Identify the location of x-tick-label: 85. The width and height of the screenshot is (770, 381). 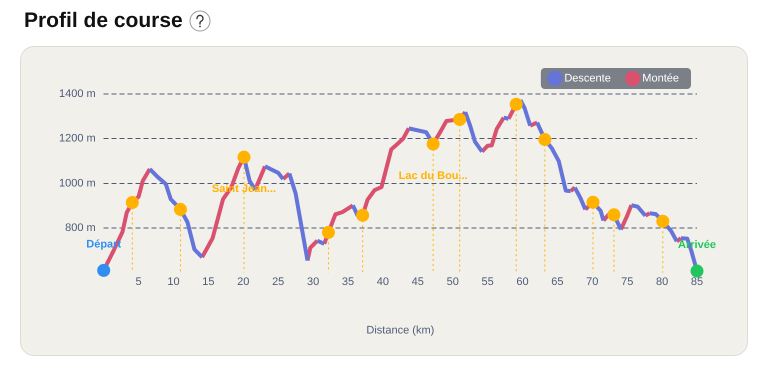
(697, 282).